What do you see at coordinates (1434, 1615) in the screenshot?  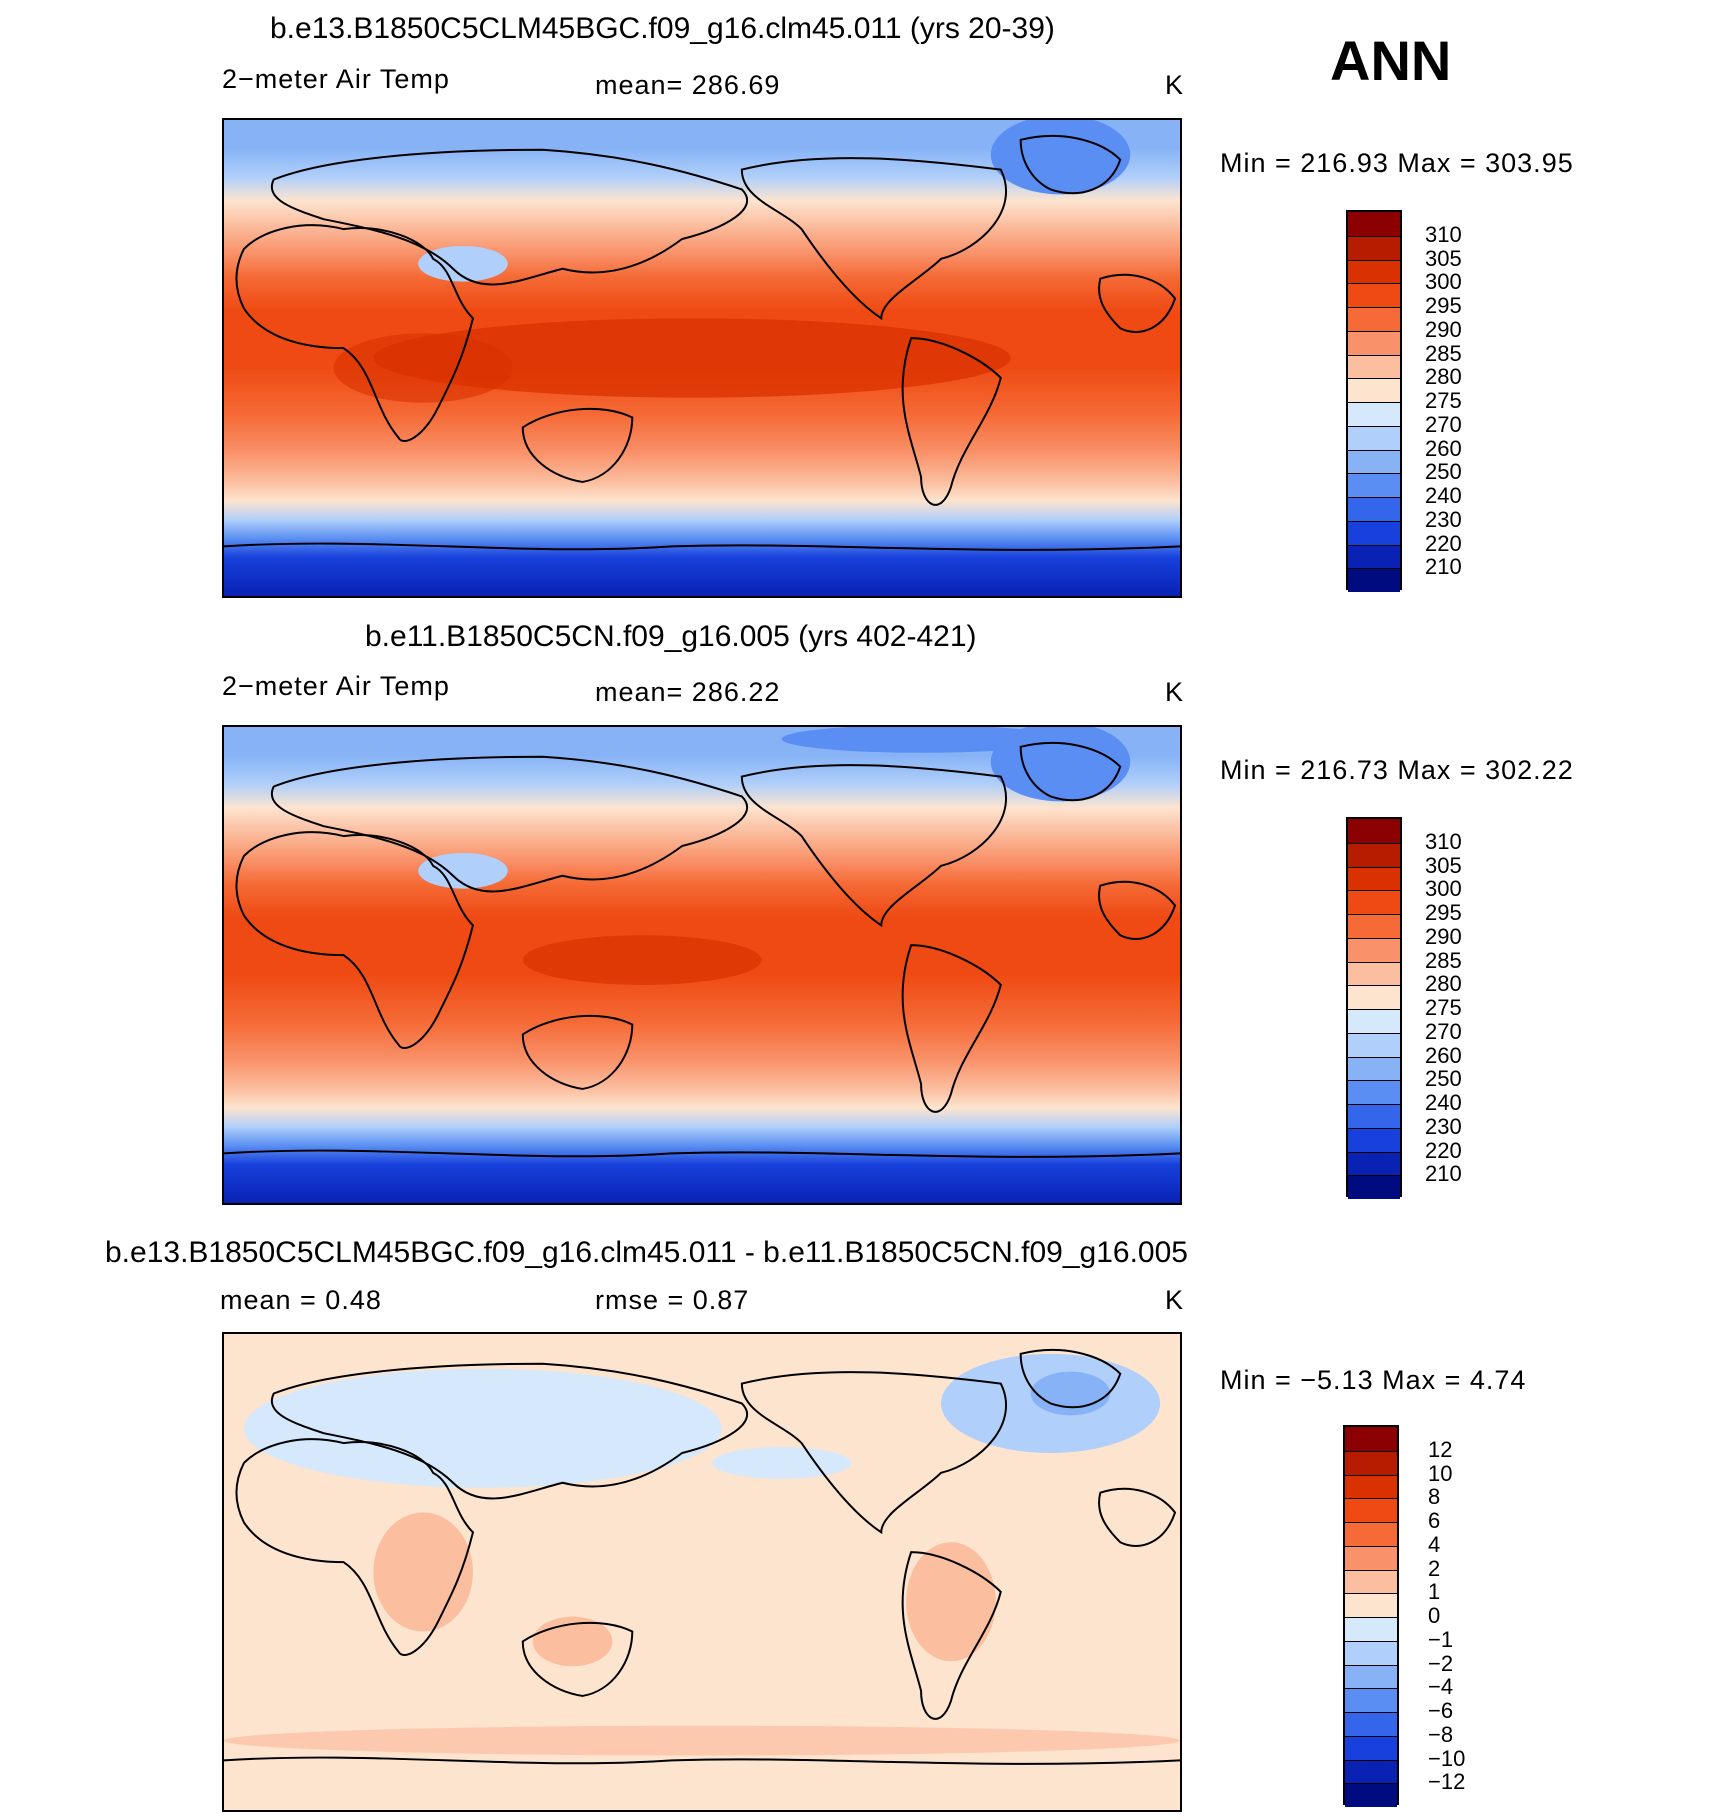 I see `panel-3-colorbar-label: 0` at bounding box center [1434, 1615].